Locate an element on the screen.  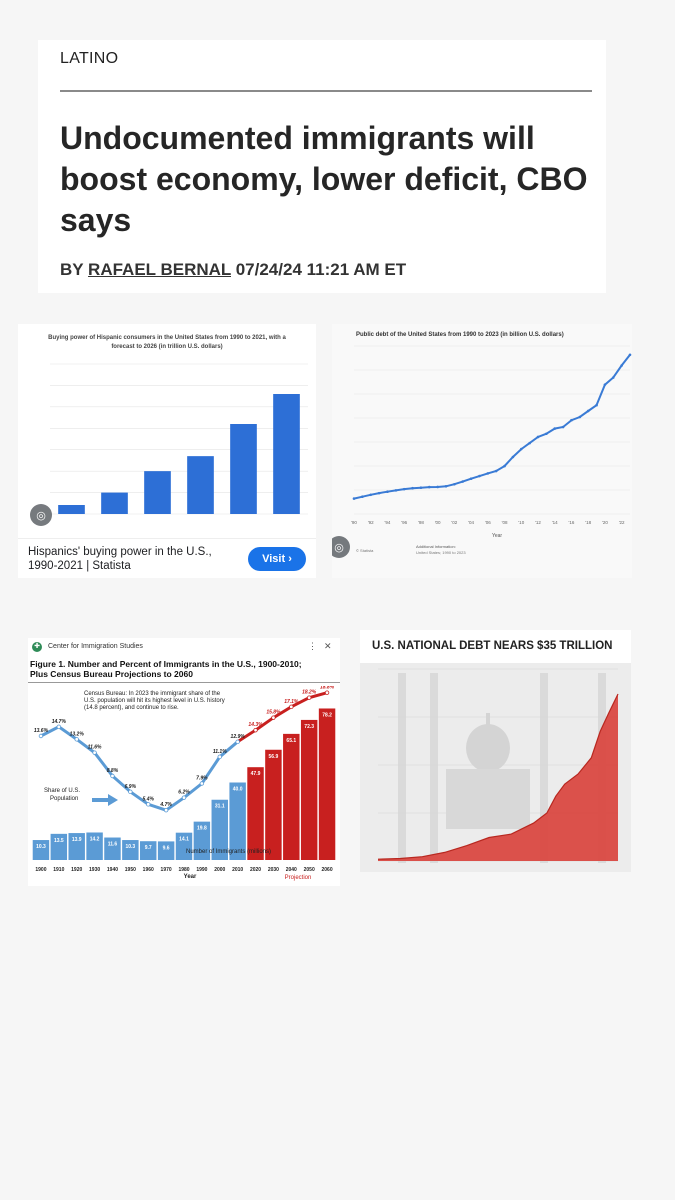
share-pct-label: 7.9% is located at coordinates (202, 779).